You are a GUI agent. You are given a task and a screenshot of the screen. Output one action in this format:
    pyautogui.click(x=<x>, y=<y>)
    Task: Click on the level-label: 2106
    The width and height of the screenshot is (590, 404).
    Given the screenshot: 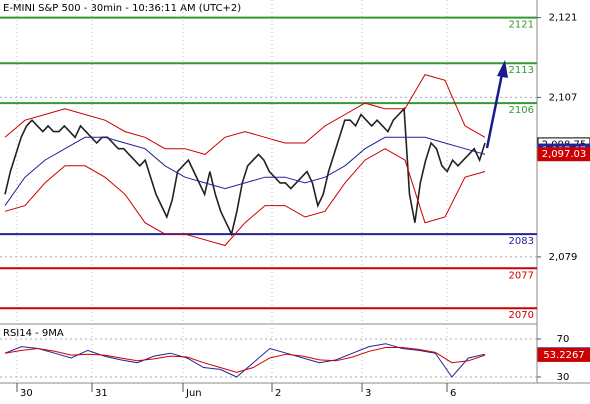 What is the action you would take?
    pyautogui.click(x=521, y=110)
    